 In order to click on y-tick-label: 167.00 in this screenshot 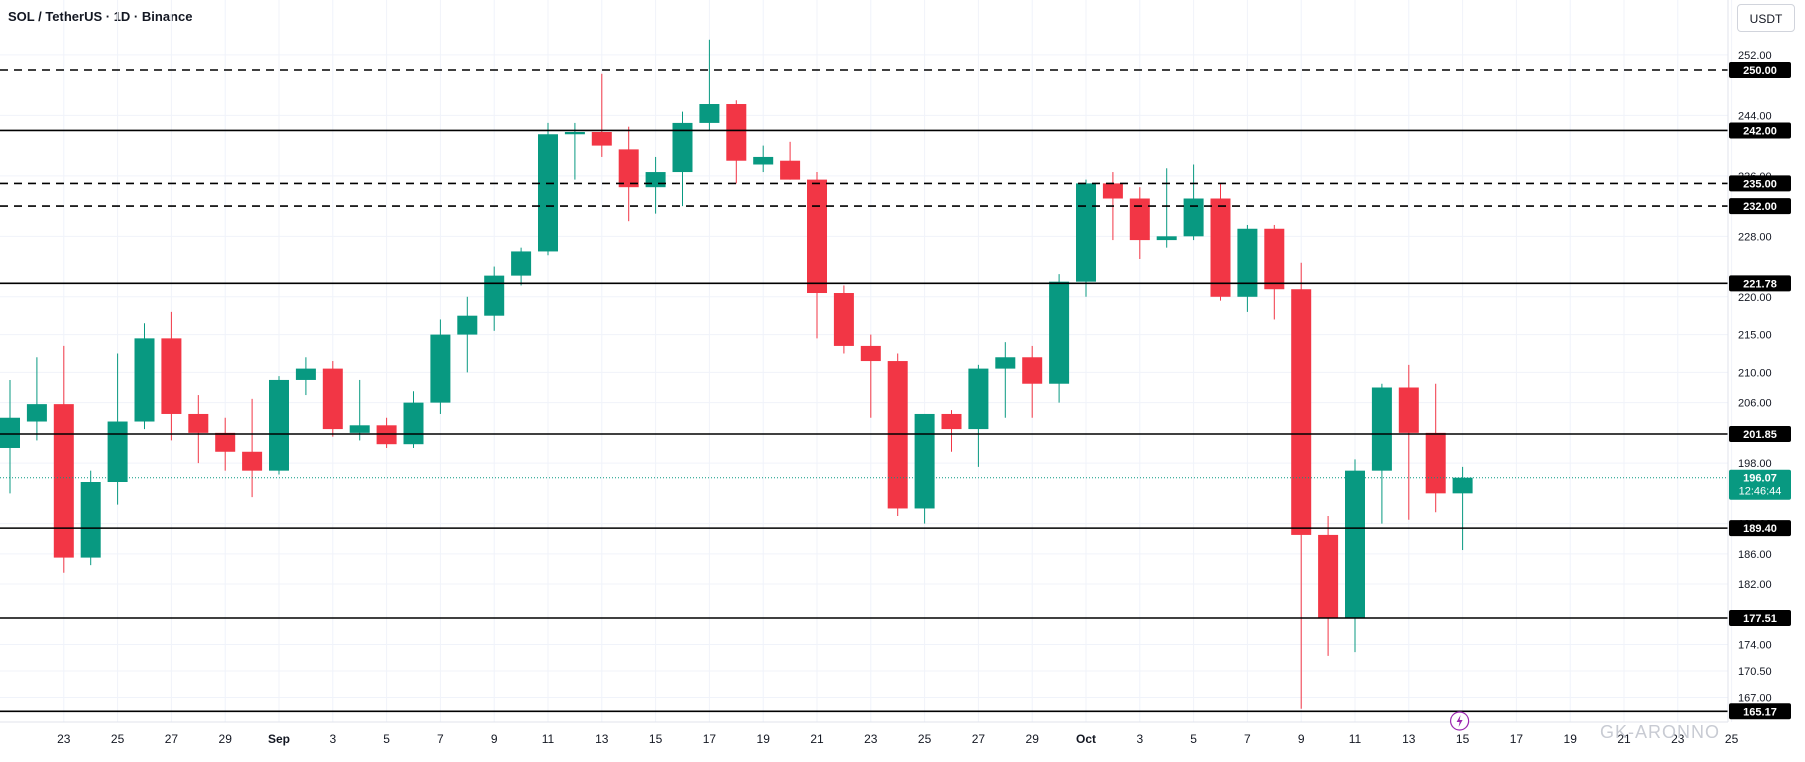, I will do `click(1755, 698)`.